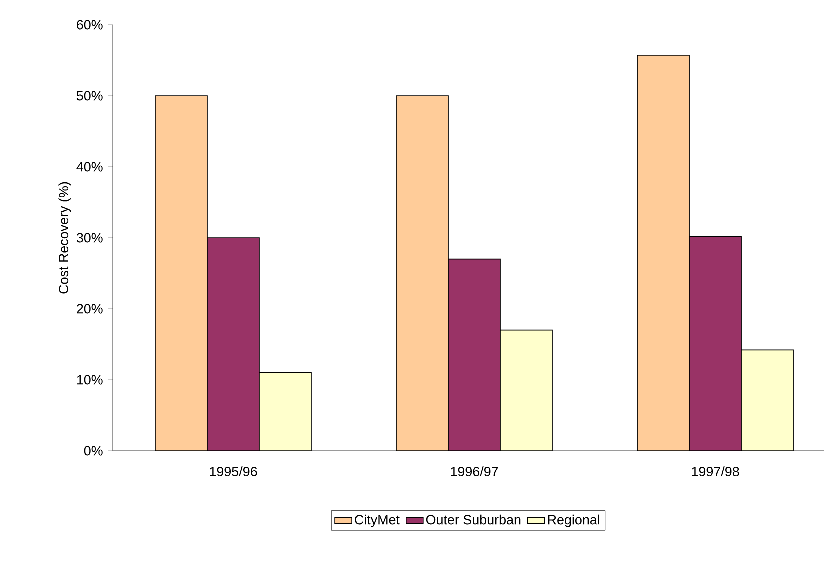 The width and height of the screenshot is (824, 561). What do you see at coordinates (234, 471) in the screenshot?
I see `x-tick-label: 1995/96` at bounding box center [234, 471].